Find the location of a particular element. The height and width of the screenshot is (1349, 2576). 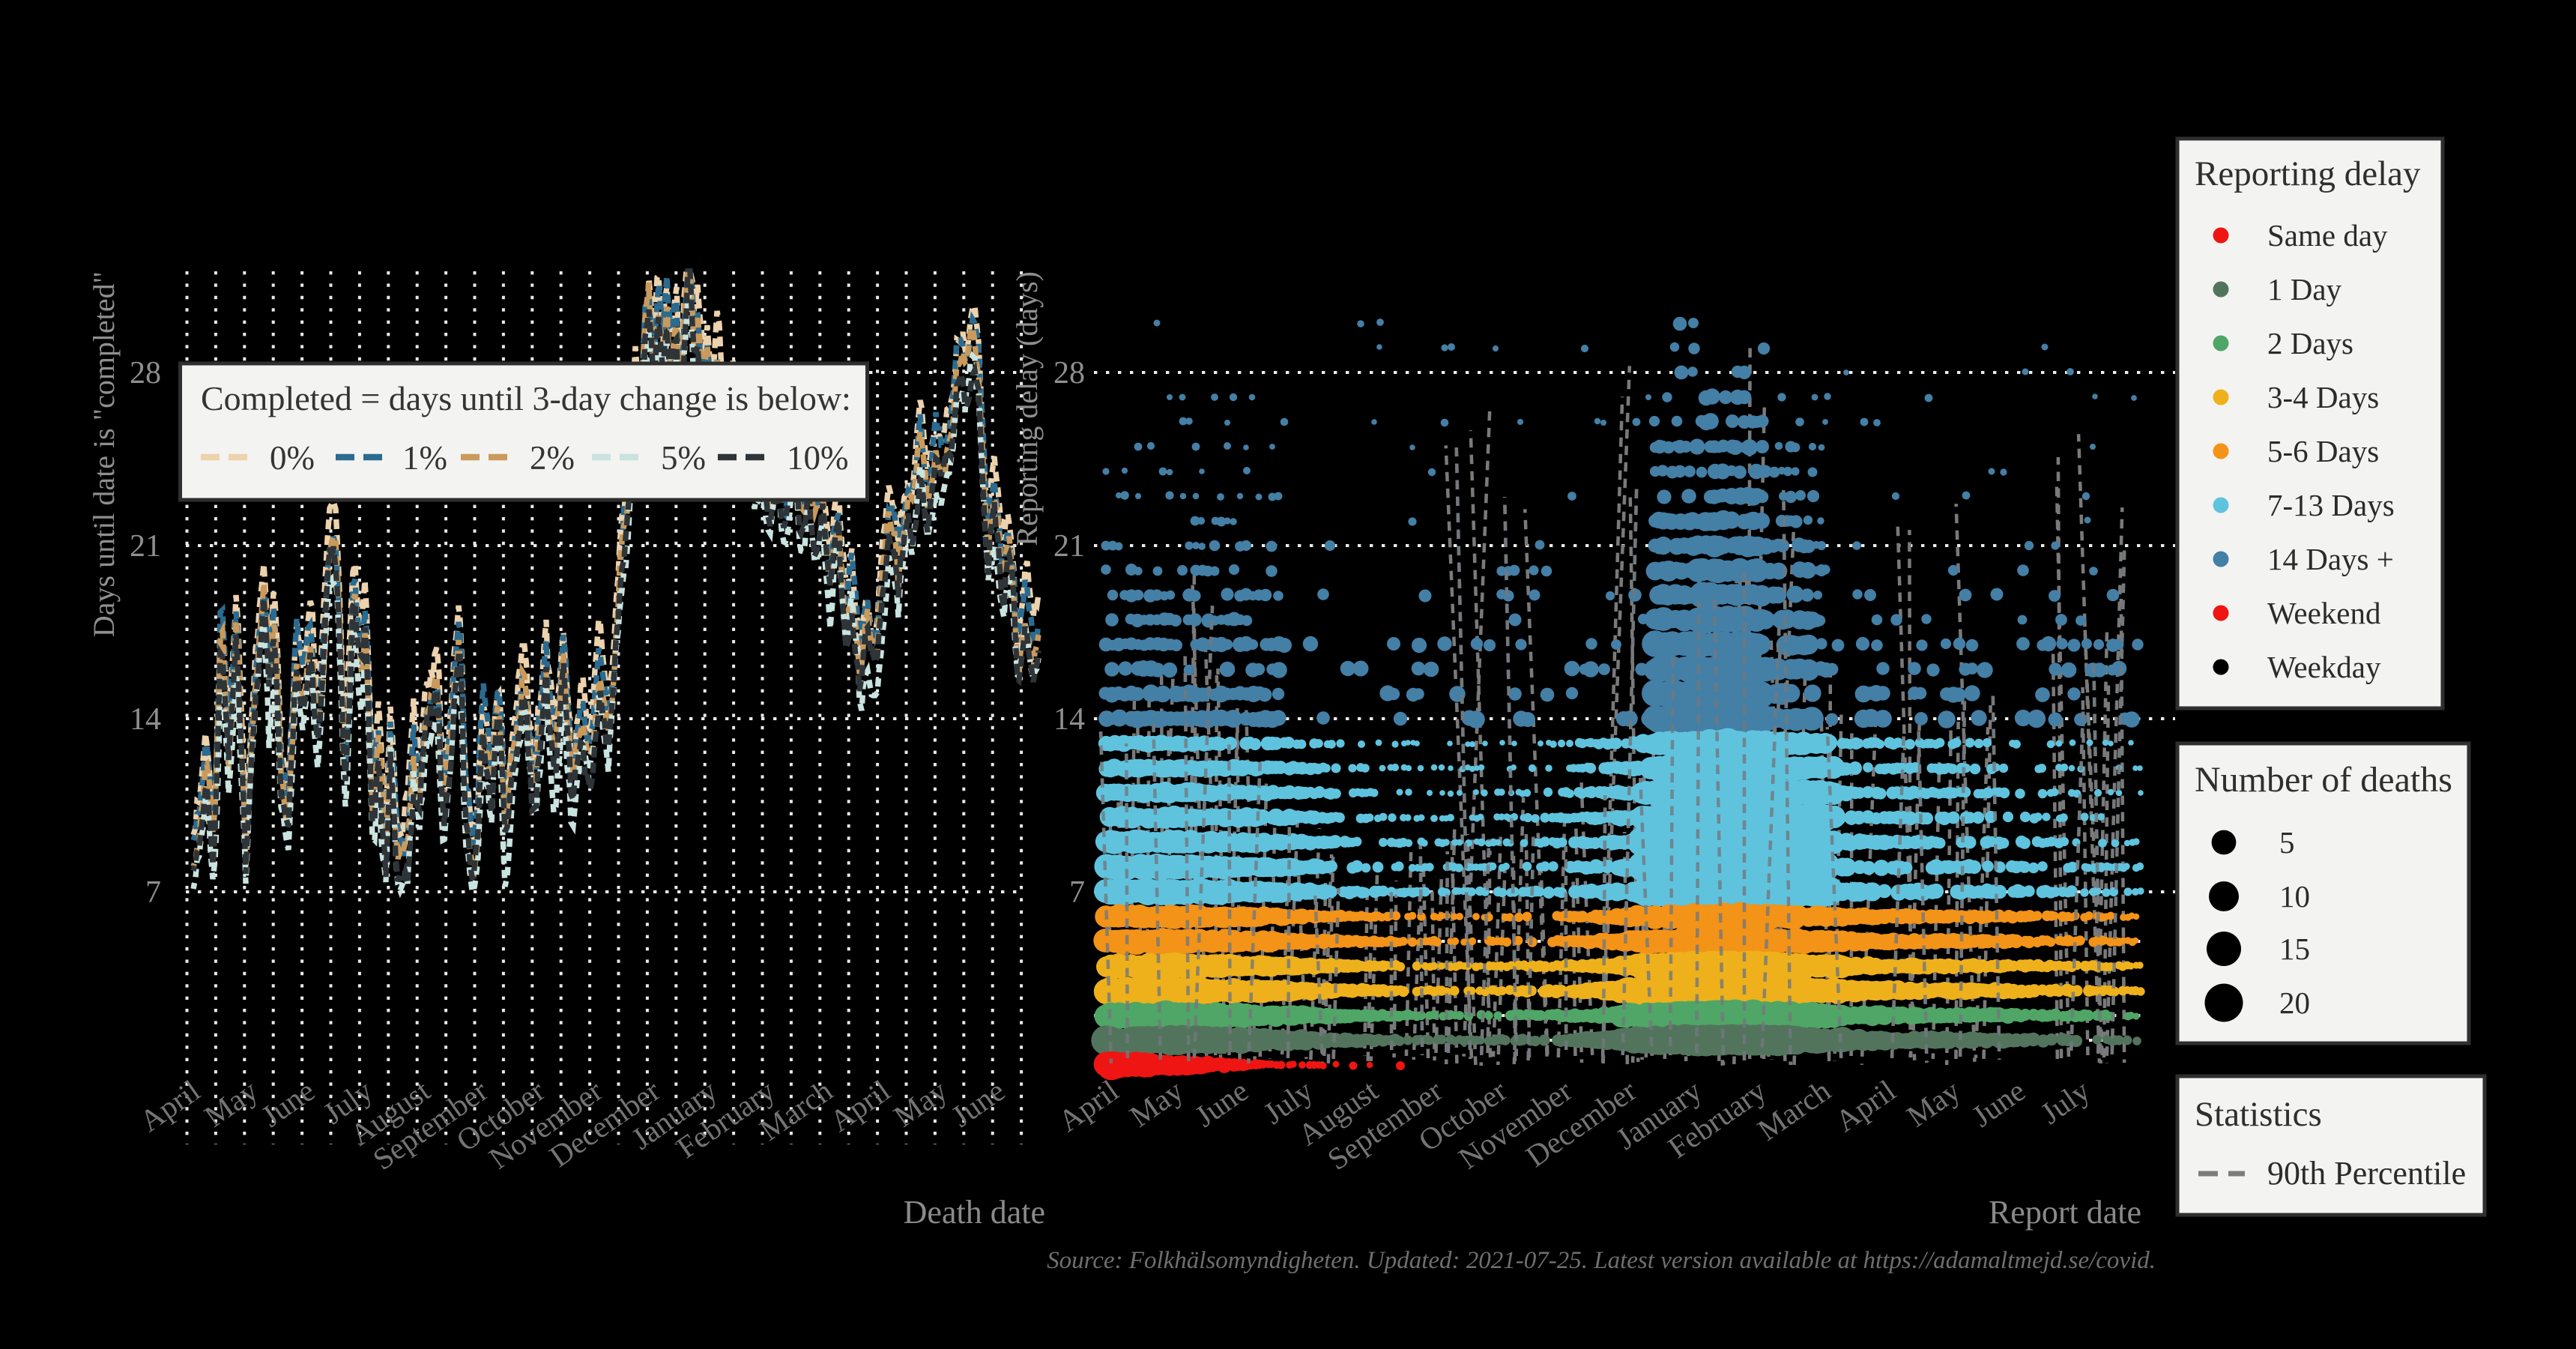

svg-text: 5% is located at coordinates (683, 458).